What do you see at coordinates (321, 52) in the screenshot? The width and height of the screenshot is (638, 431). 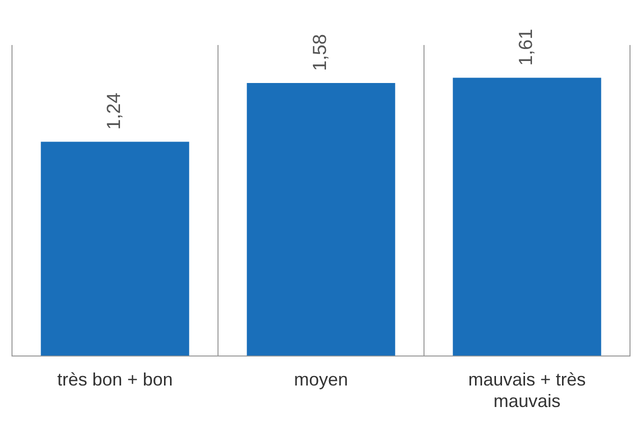 I see `data-label: 1,58` at bounding box center [321, 52].